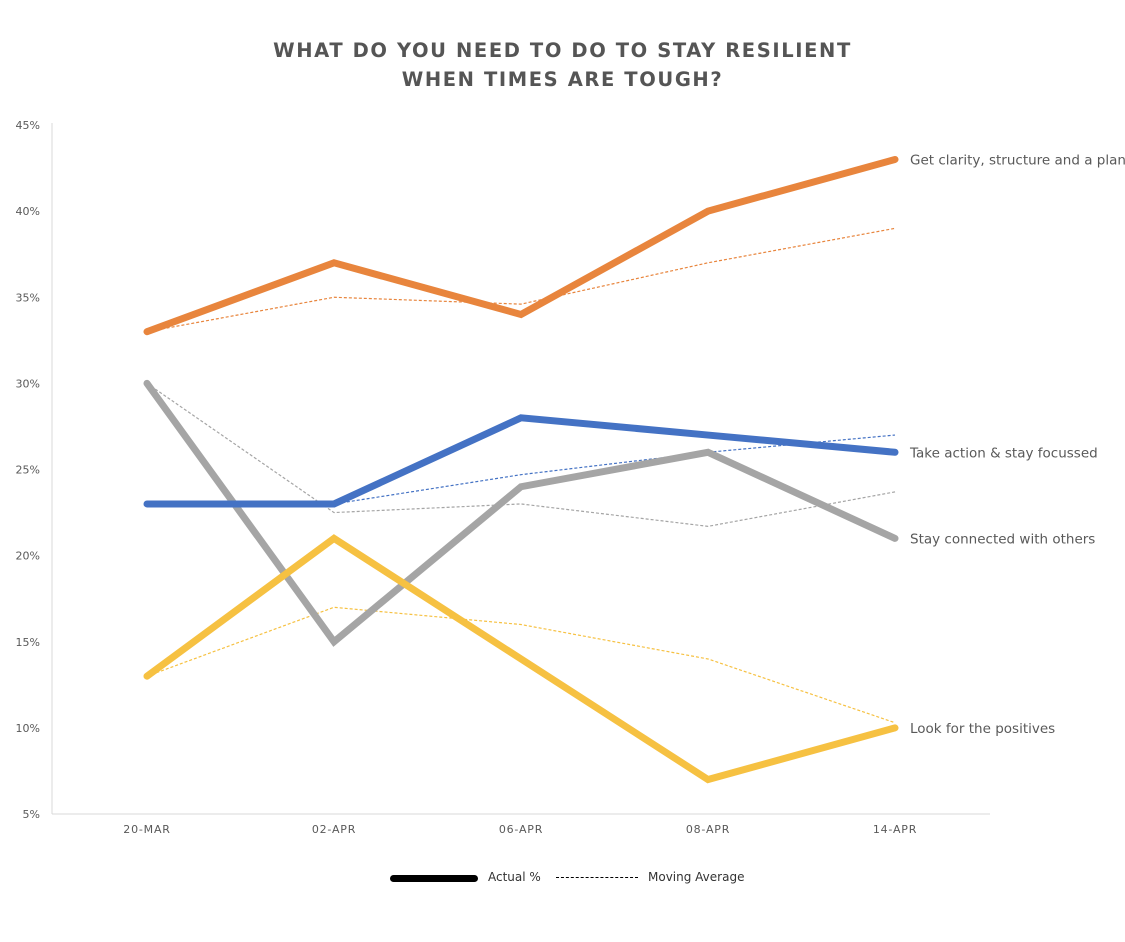 This screenshot has height=942, width=1125. Describe the element at coordinates (708, 829) in the screenshot. I see `x-tick-label: 08-APR` at that location.